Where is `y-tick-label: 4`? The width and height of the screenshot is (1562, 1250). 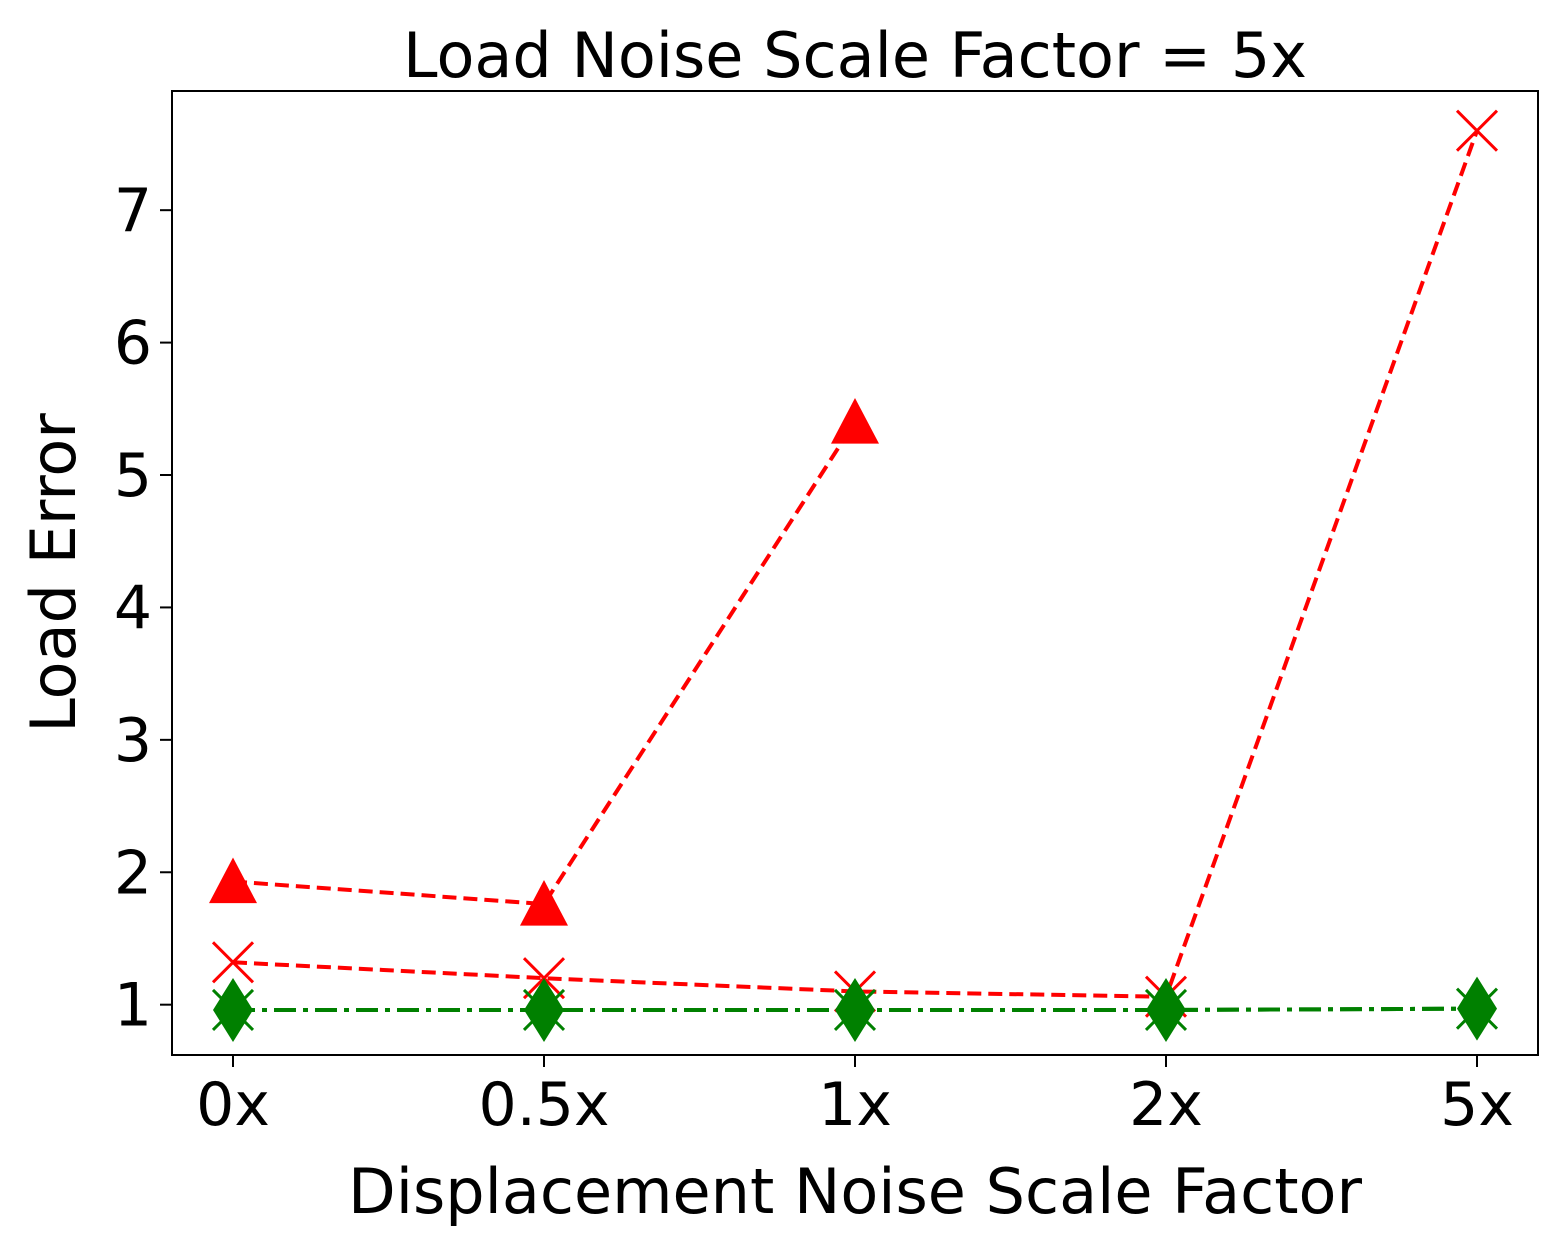
y-tick-label: 4 is located at coordinates (133, 608).